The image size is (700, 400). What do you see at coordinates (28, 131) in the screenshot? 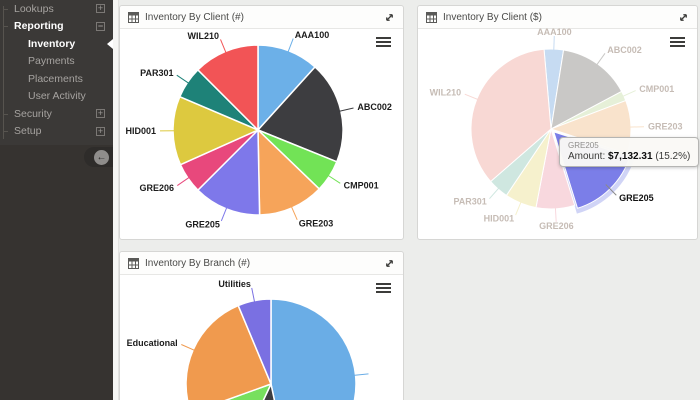
I see `sidebar-item-label: Setup` at bounding box center [28, 131].